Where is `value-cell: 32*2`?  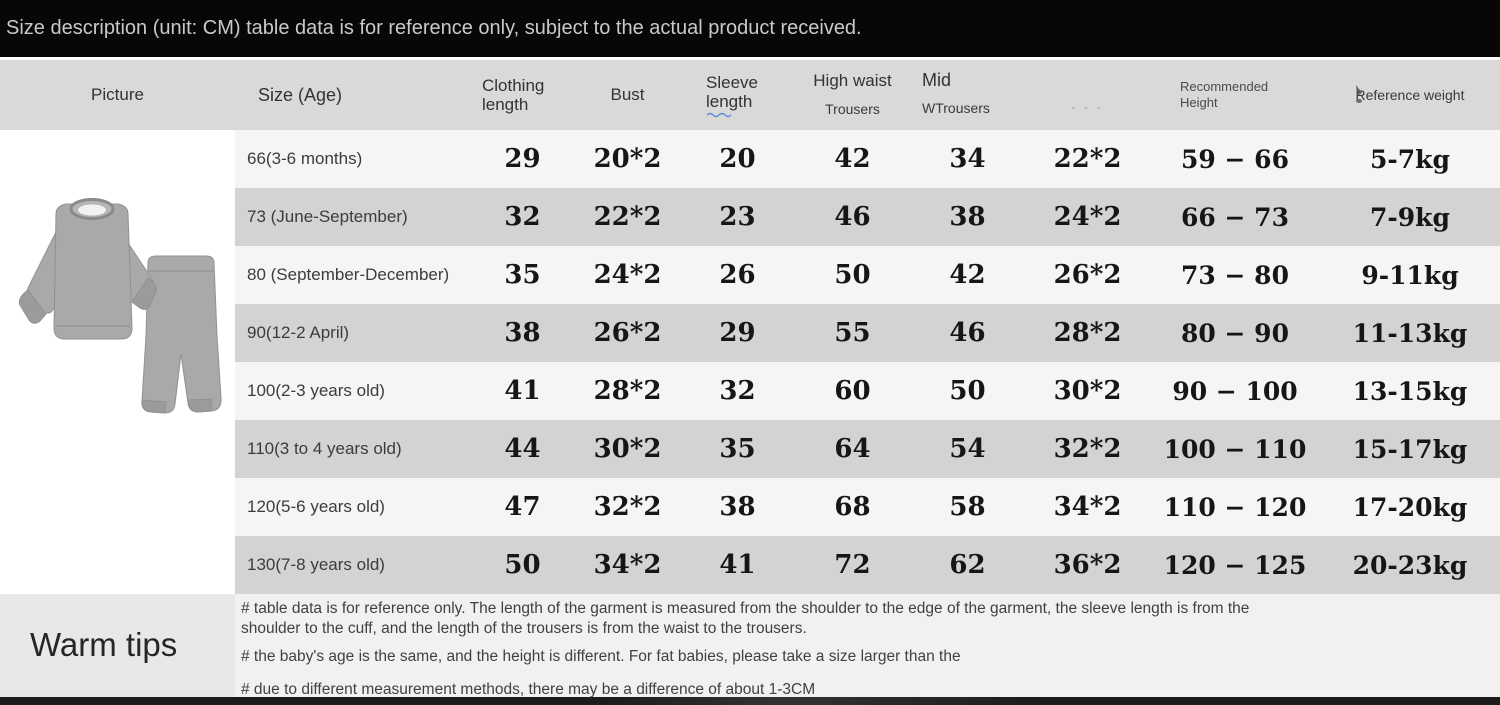
value-cell: 32*2 is located at coordinates (627, 507).